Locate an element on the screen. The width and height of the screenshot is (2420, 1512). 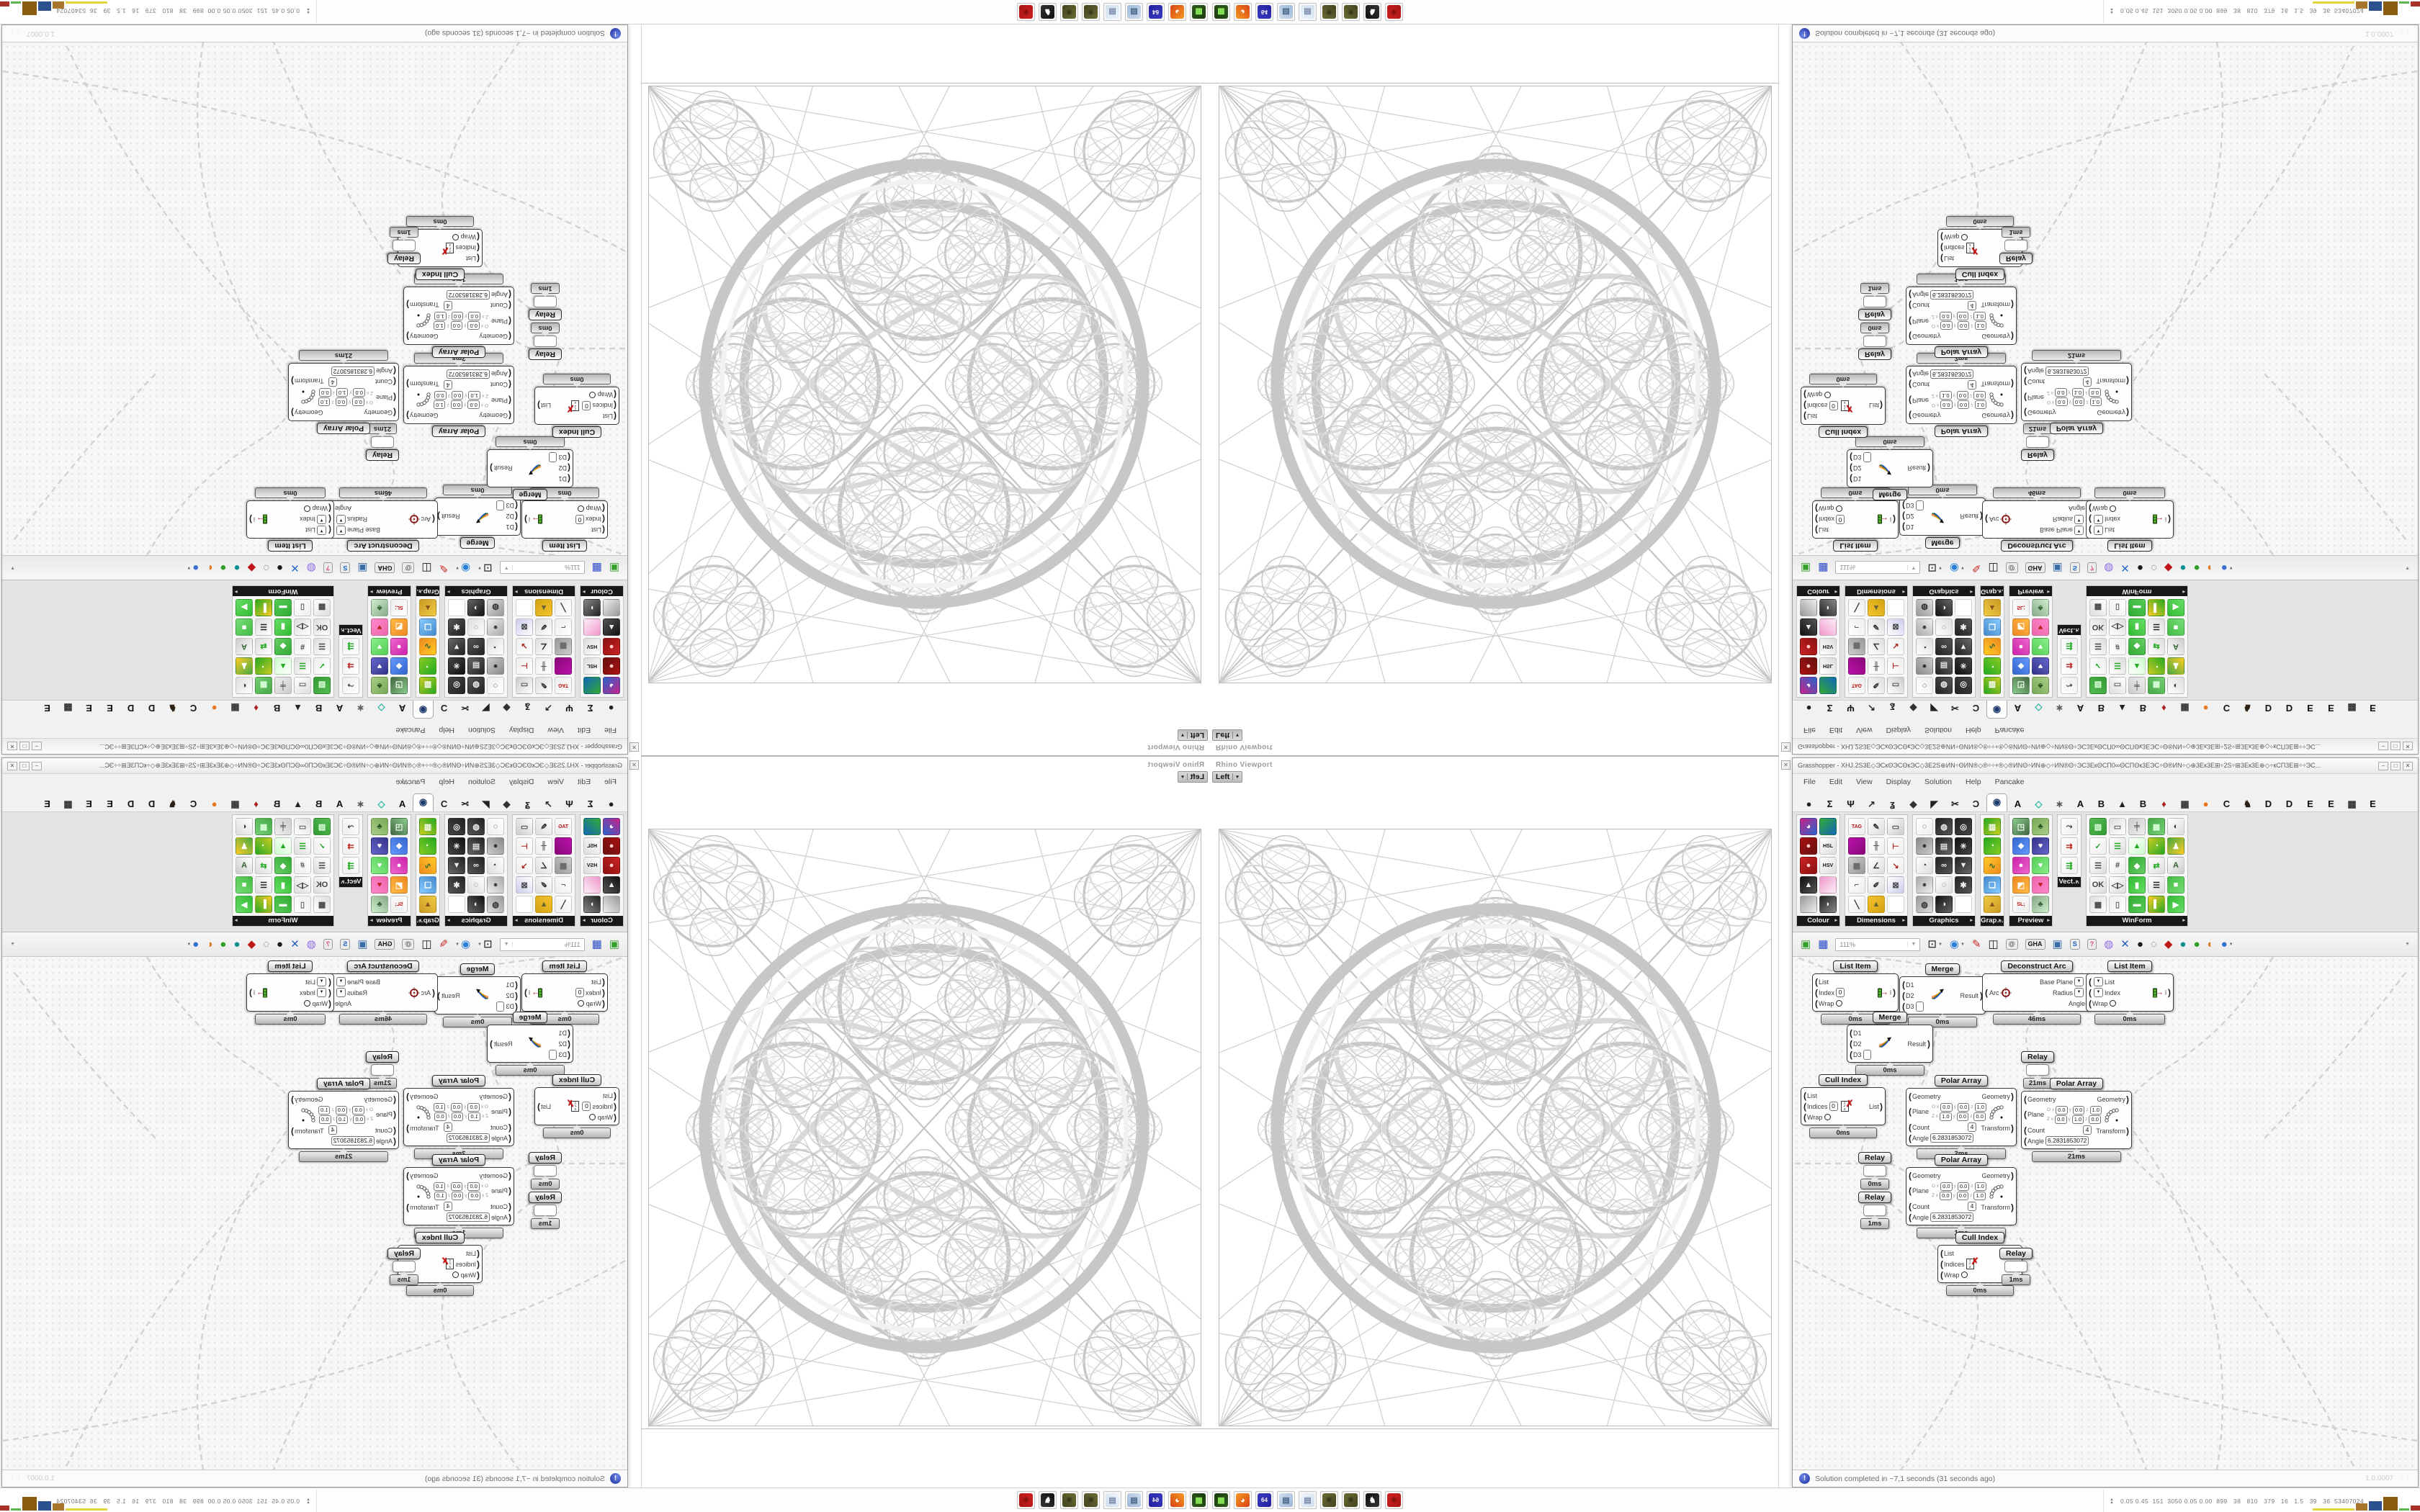
resize-grip-icon: ⋮⋮ is located at coordinates (15, 33).